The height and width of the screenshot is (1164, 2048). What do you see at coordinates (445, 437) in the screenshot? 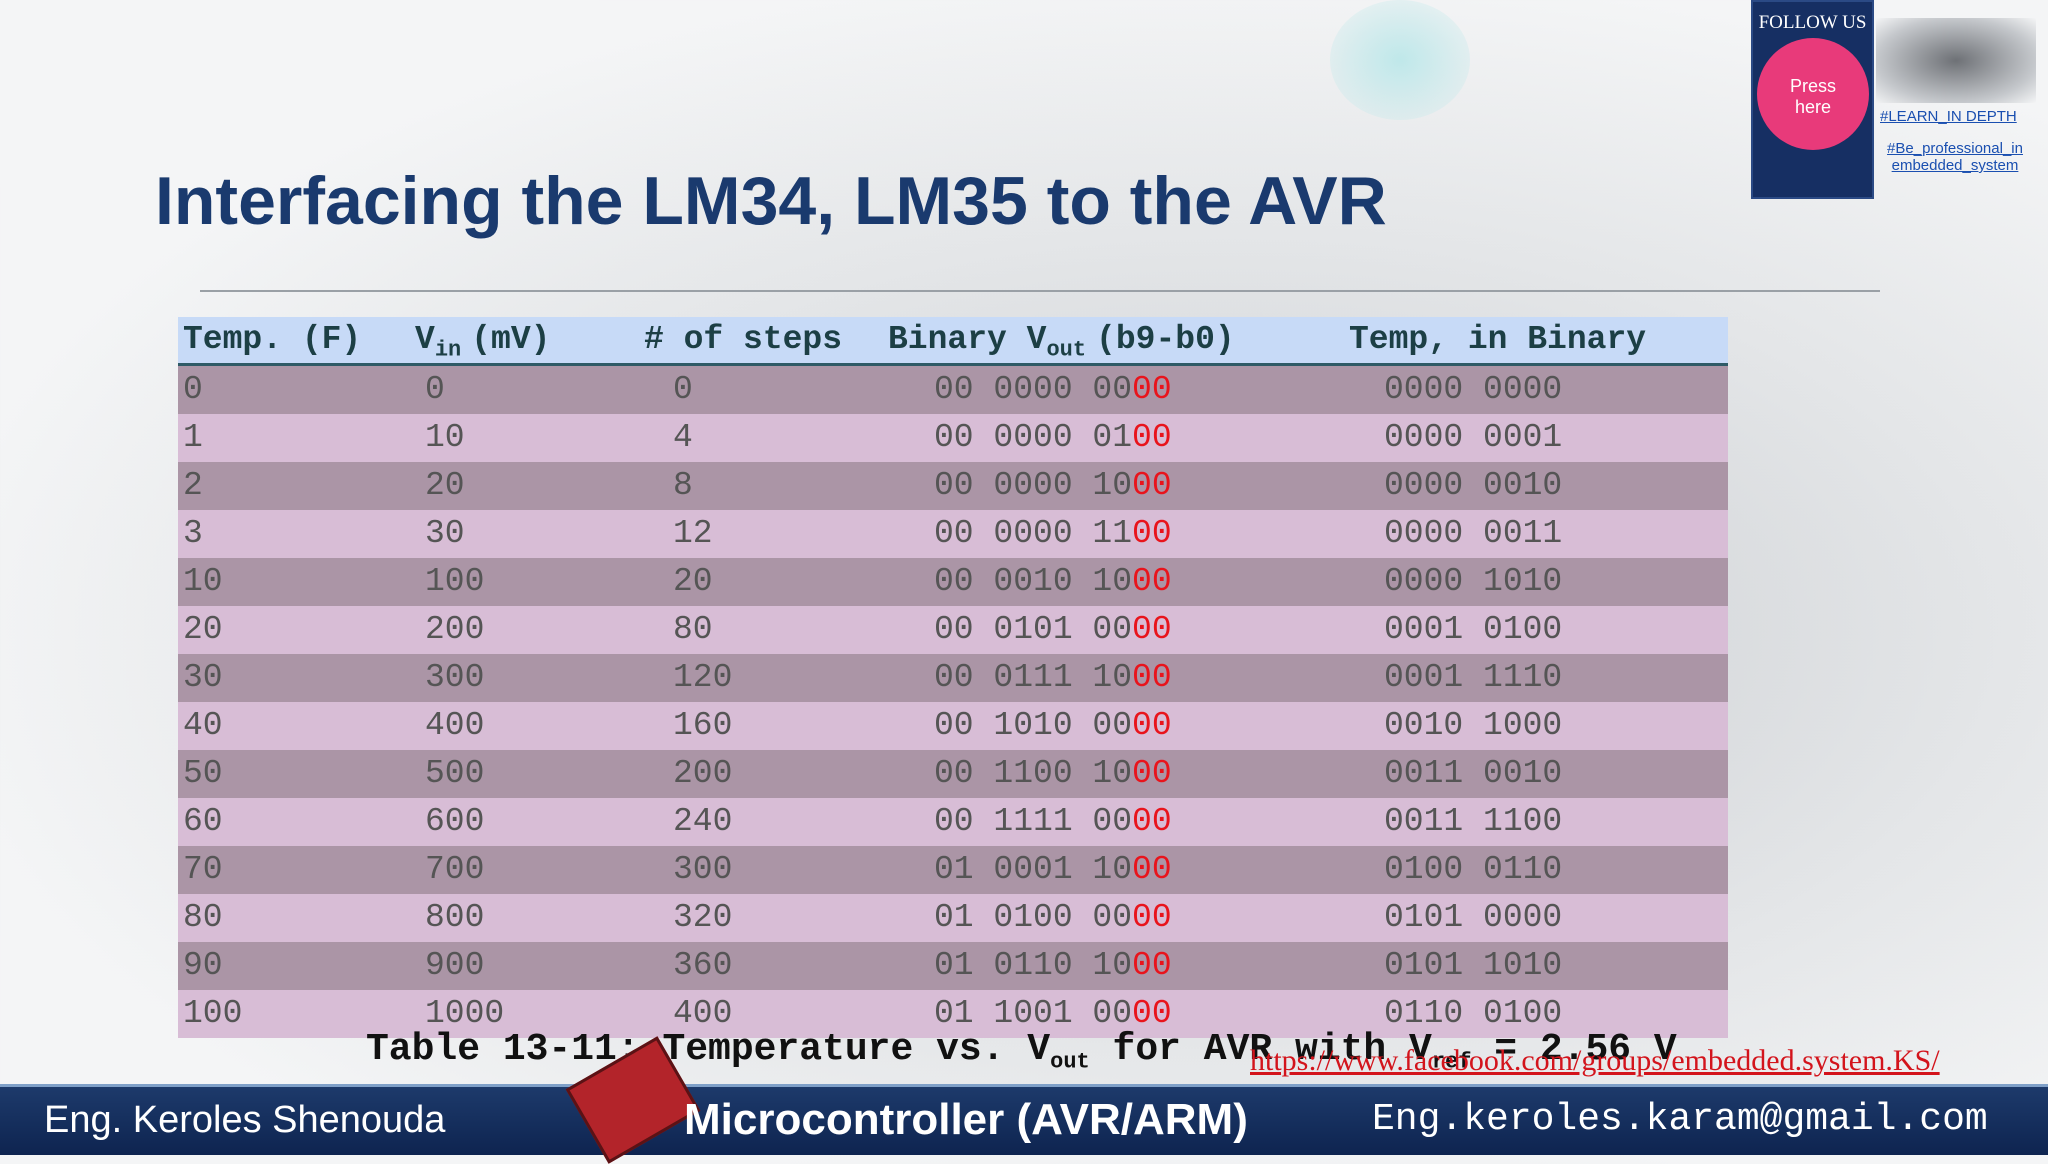
I see `table-cell: 10` at bounding box center [445, 437].